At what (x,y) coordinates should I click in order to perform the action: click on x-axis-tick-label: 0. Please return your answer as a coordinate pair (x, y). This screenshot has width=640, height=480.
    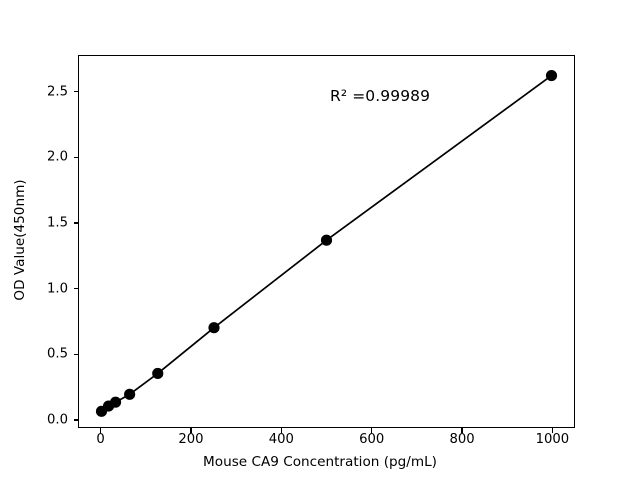
    Looking at the image, I should click on (100, 439).